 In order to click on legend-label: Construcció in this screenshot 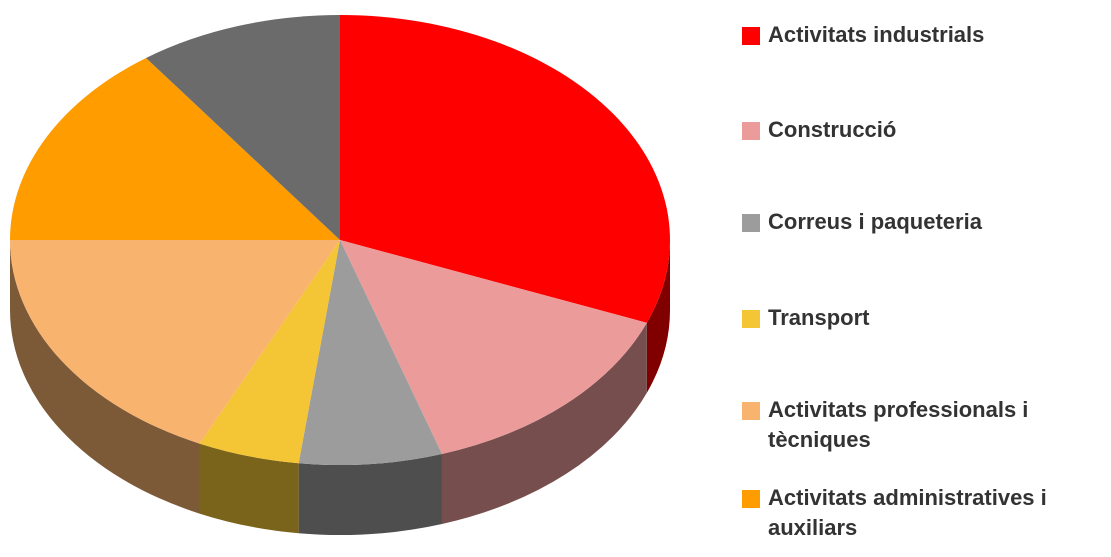, I will do `click(832, 129)`.